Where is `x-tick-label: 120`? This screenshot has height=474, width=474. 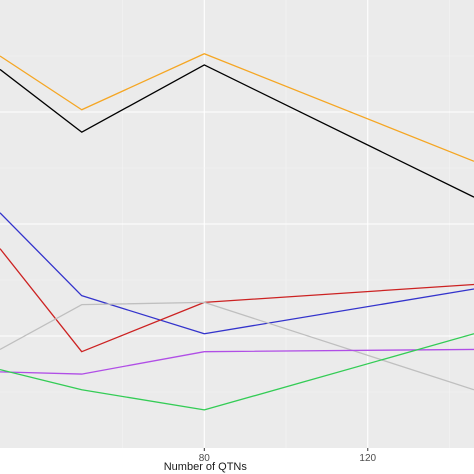
x-tick-label: 120 is located at coordinates (367, 458).